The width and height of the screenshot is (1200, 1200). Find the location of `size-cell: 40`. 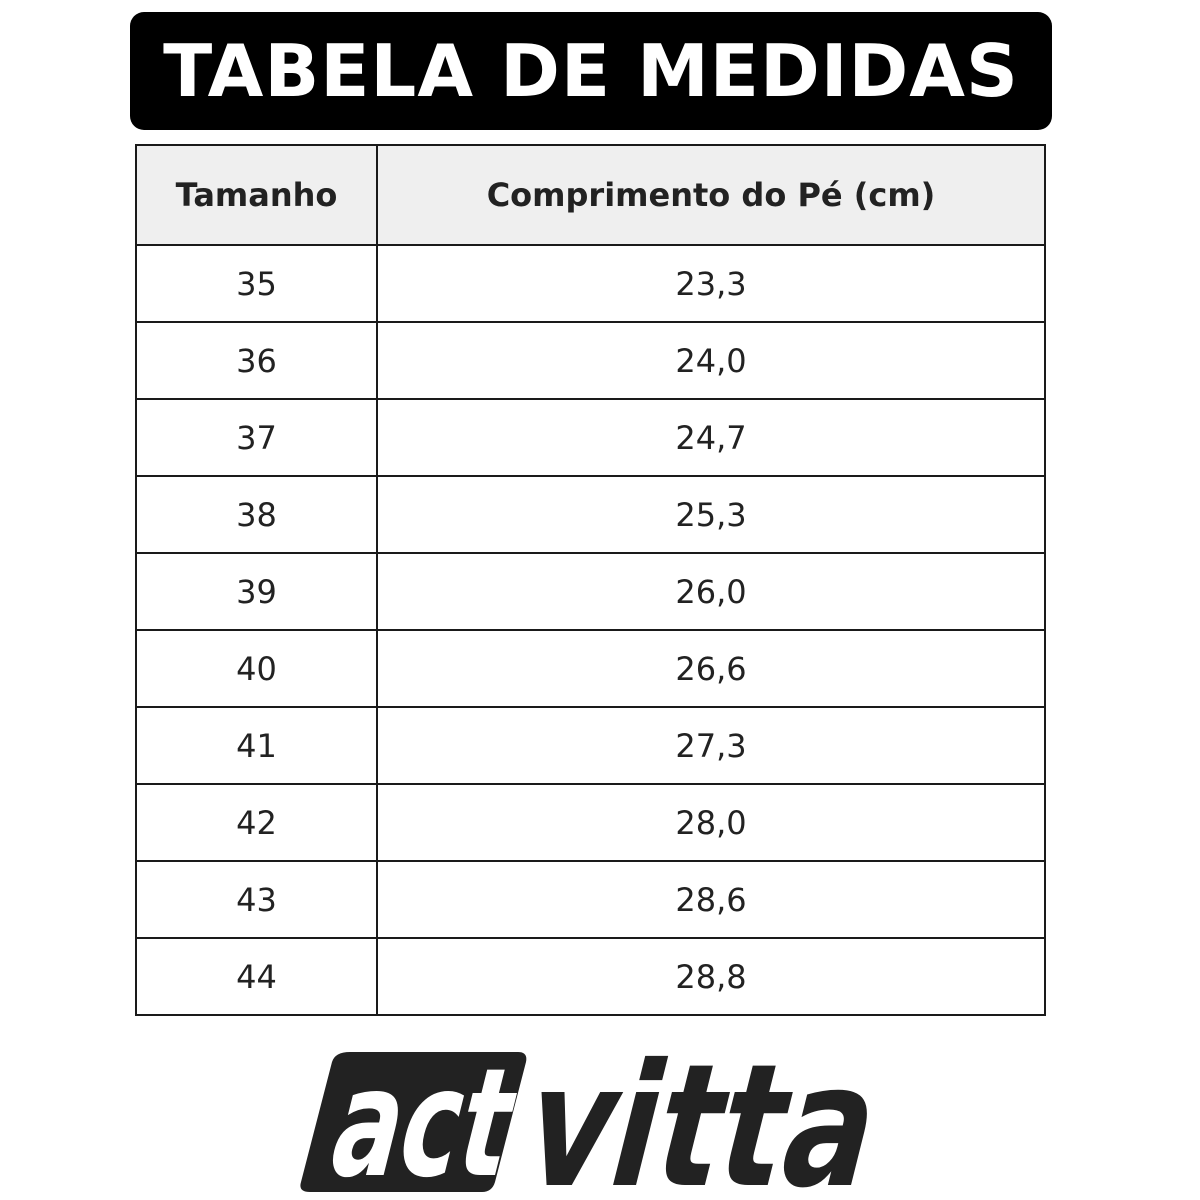

size-cell: 40 is located at coordinates (256, 668).